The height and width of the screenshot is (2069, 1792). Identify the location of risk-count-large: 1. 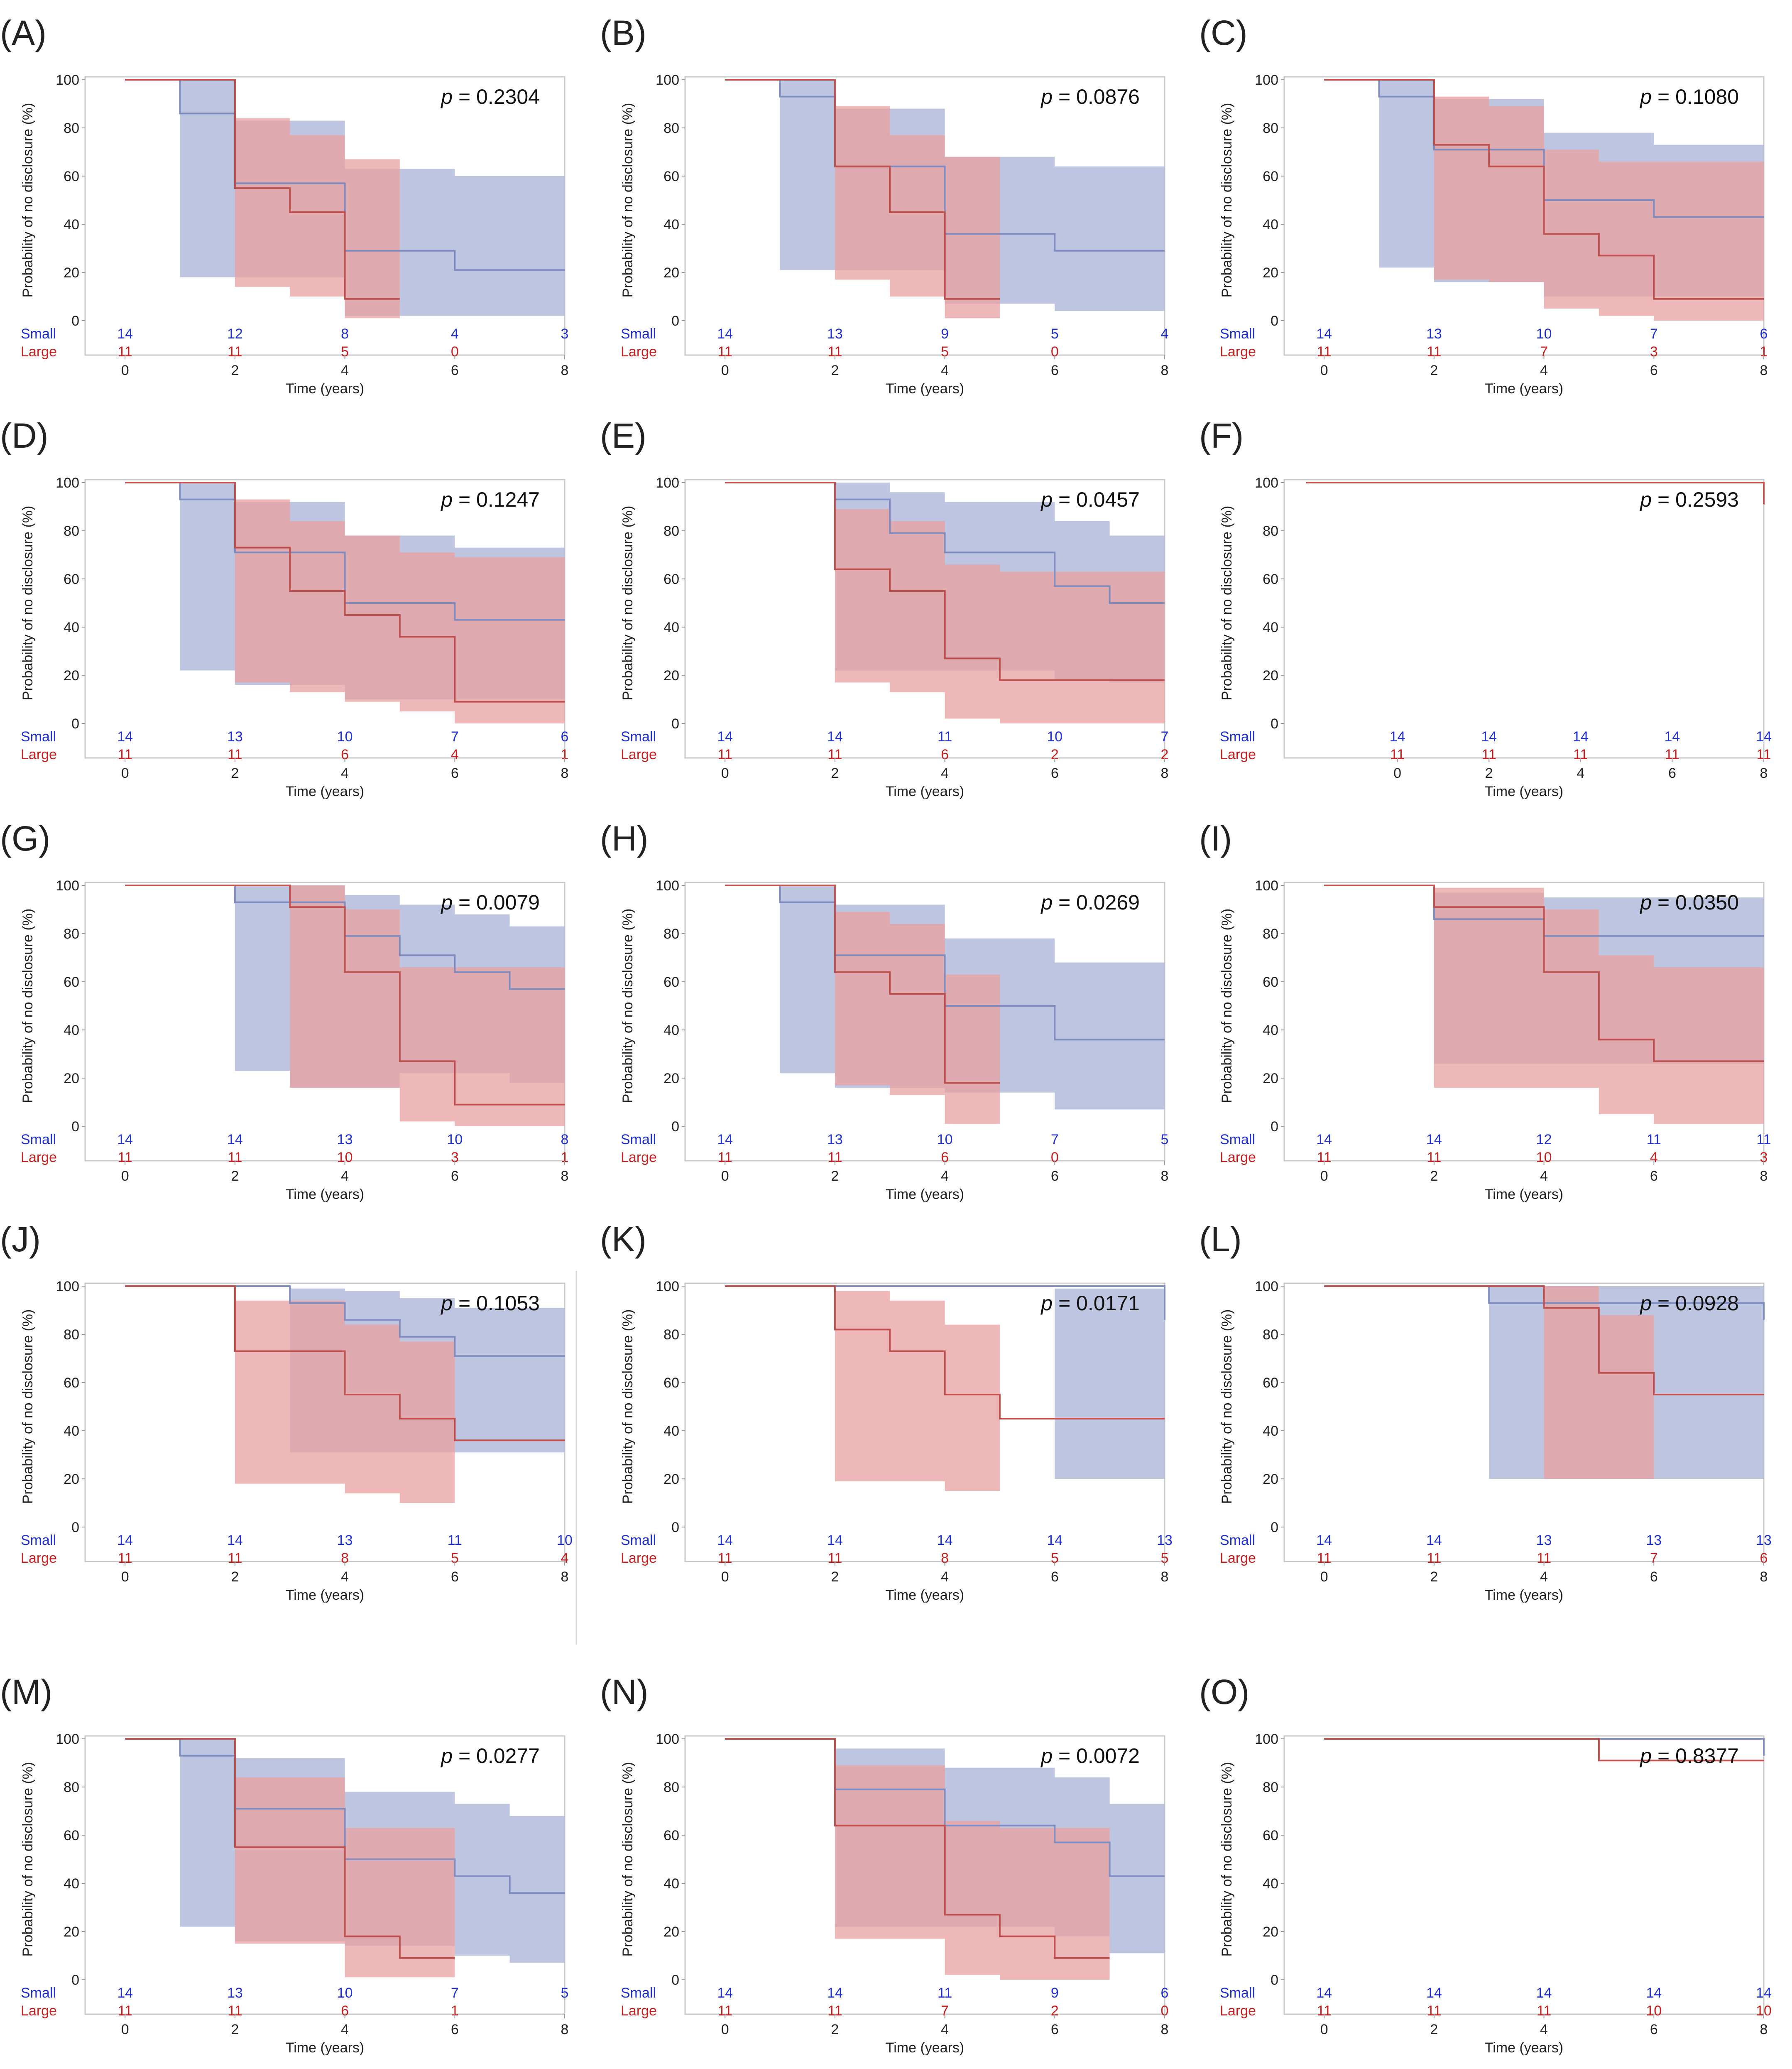
(1764, 352).